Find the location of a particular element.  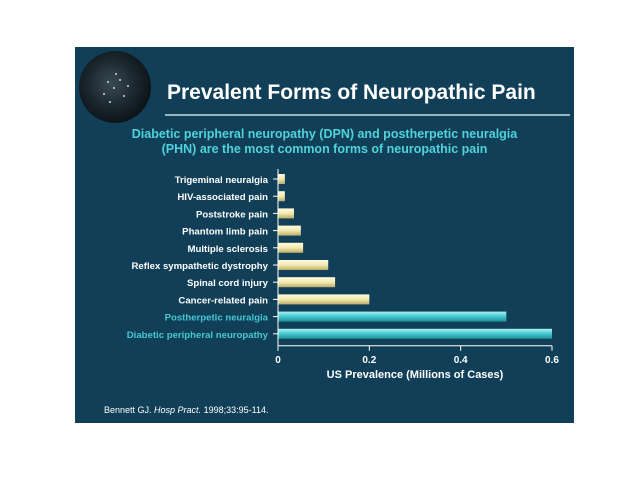

x-tick-label-3: 0.6 is located at coordinates (552, 360).